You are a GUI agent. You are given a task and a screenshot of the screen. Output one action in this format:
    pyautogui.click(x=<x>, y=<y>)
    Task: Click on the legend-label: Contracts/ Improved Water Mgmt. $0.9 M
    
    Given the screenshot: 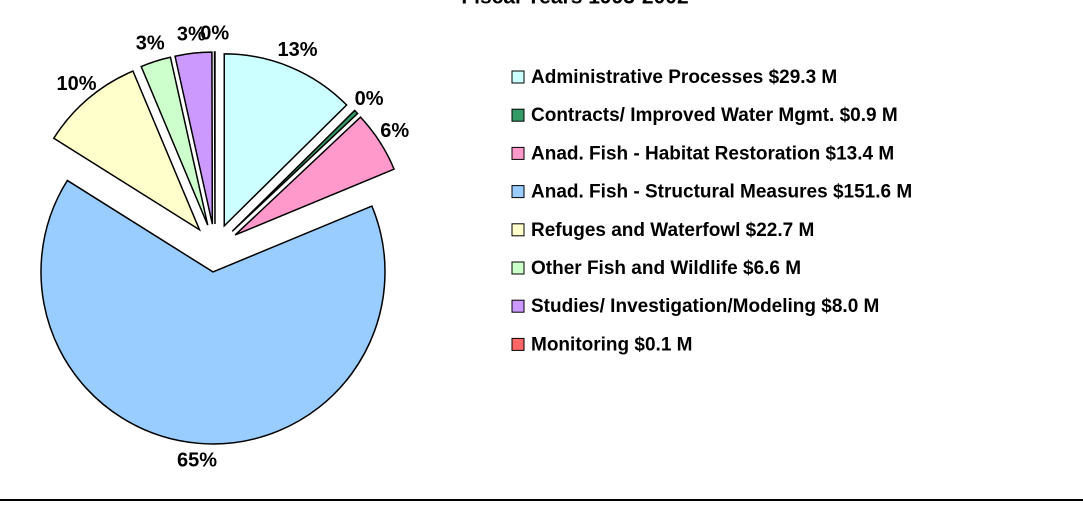 What is the action you would take?
    pyautogui.click(x=714, y=115)
    